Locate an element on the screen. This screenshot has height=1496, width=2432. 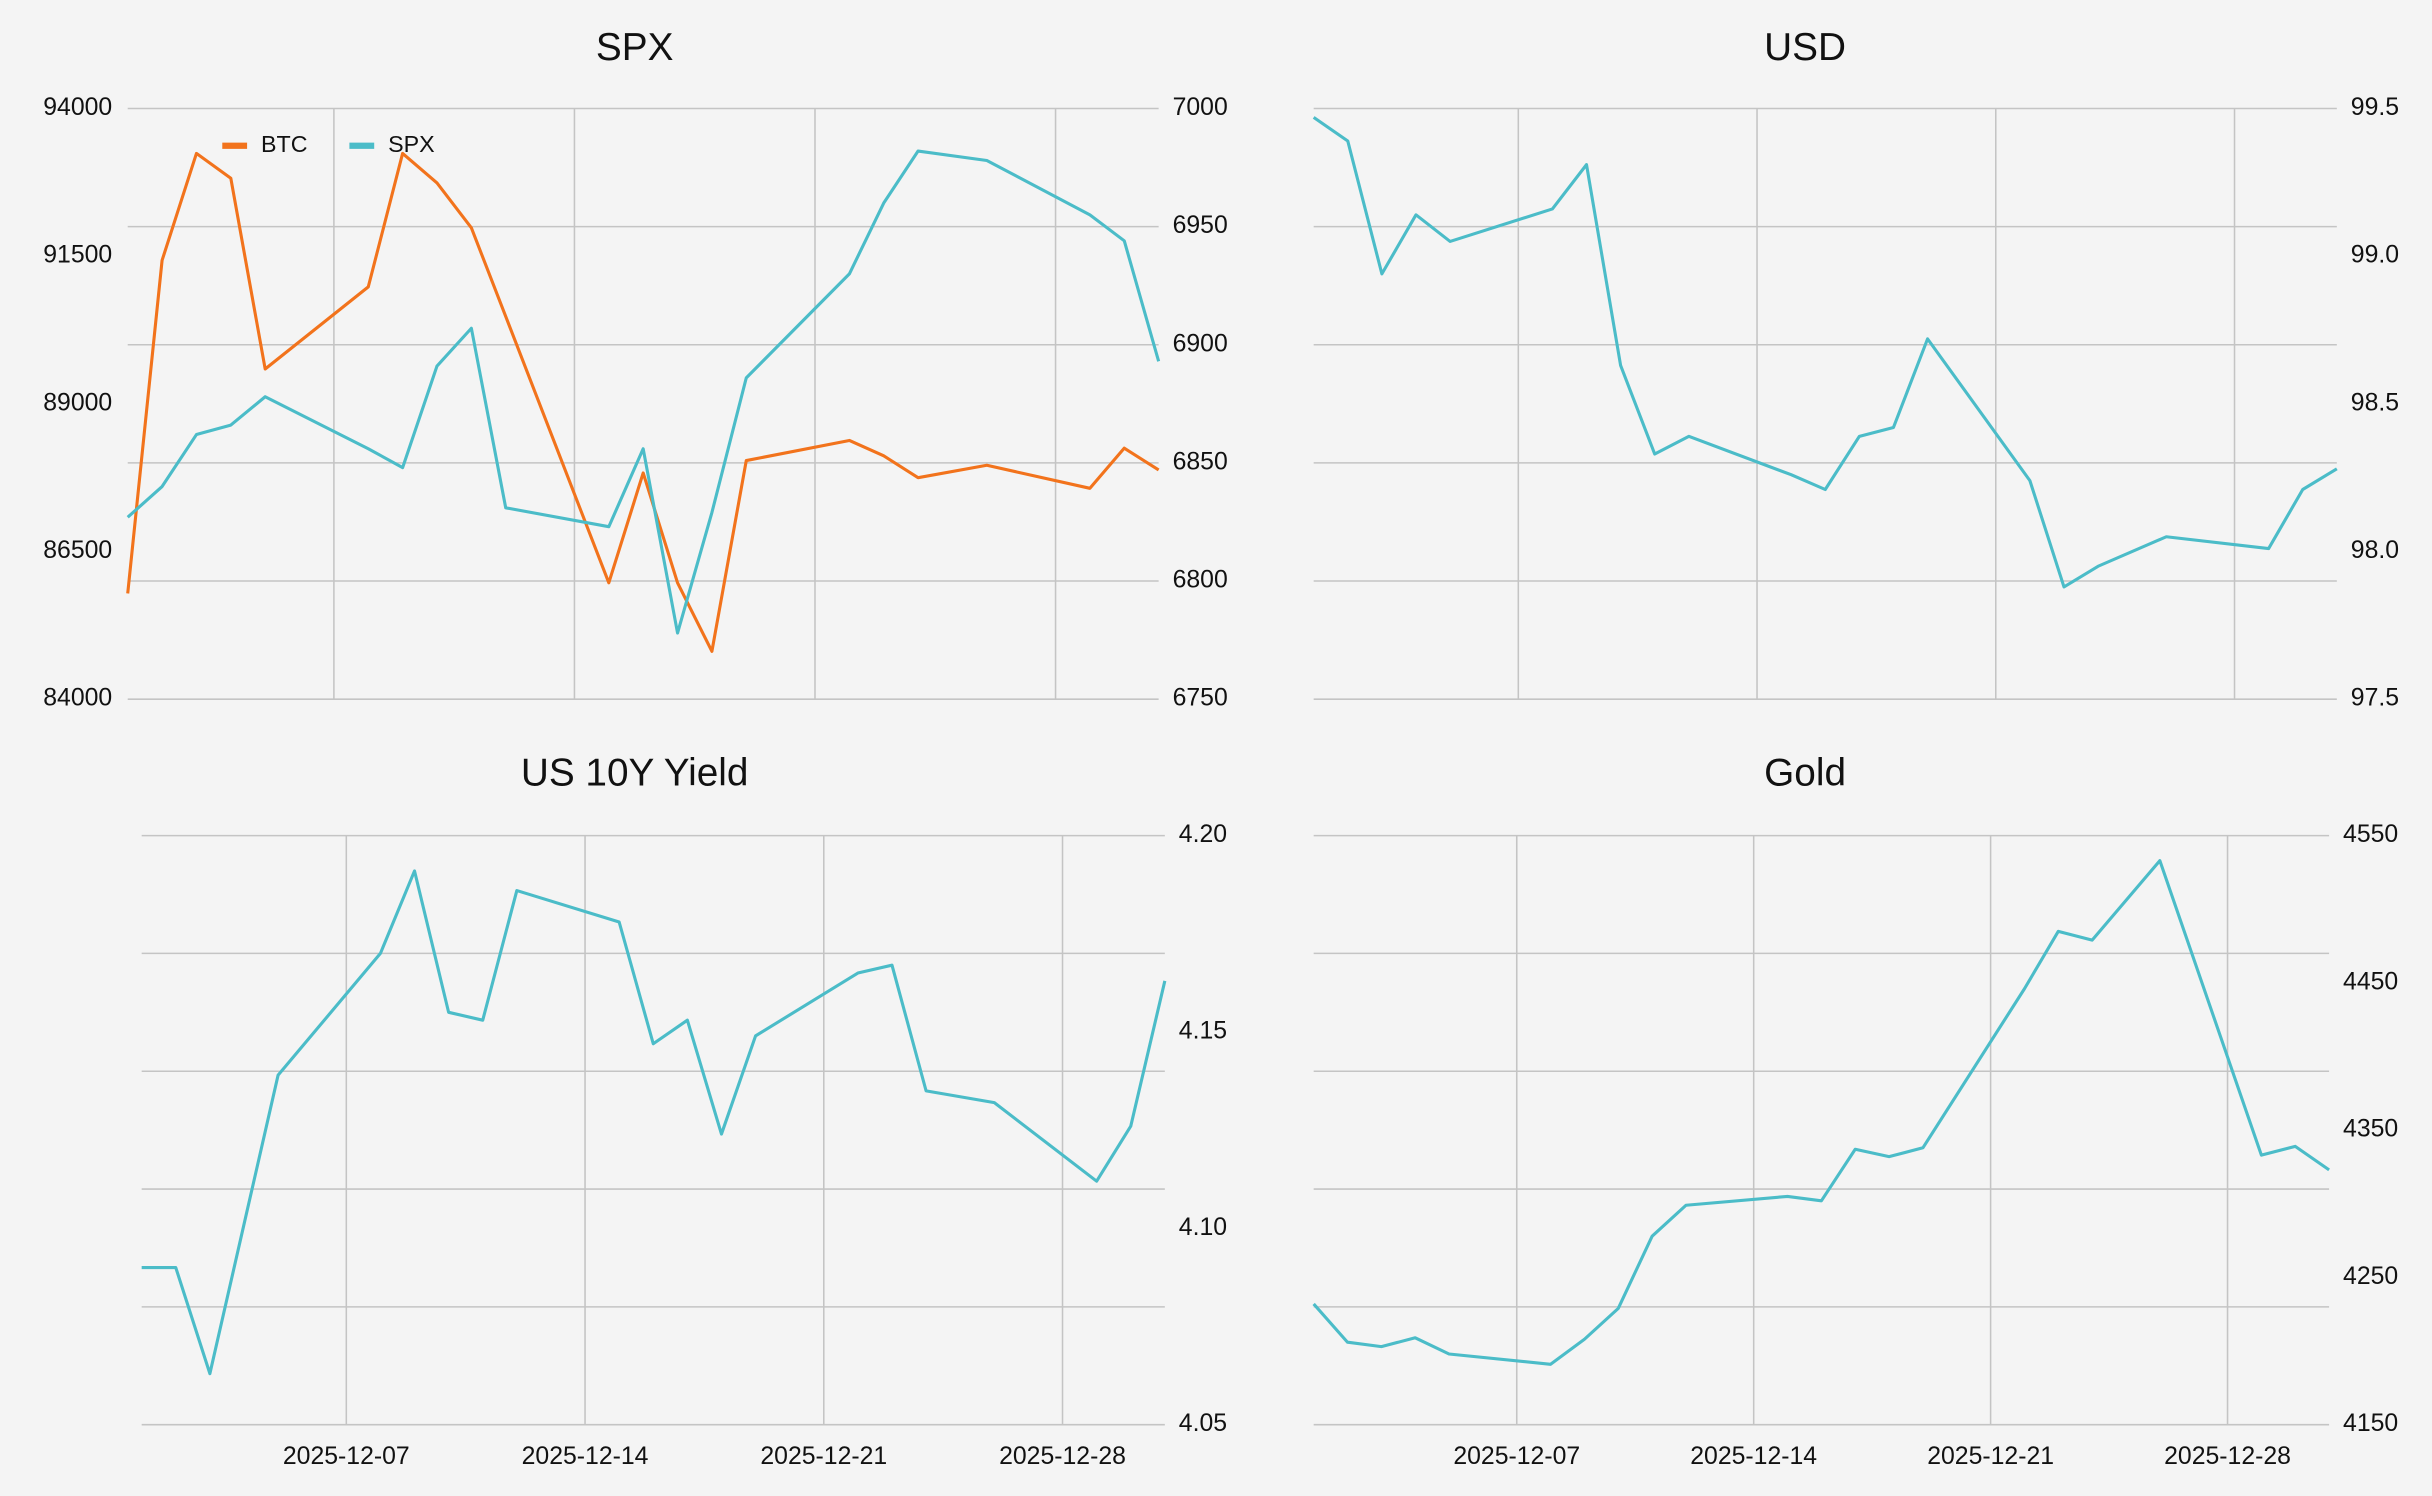
y2-tick-label: 98.5 is located at coordinates (2375, 402).